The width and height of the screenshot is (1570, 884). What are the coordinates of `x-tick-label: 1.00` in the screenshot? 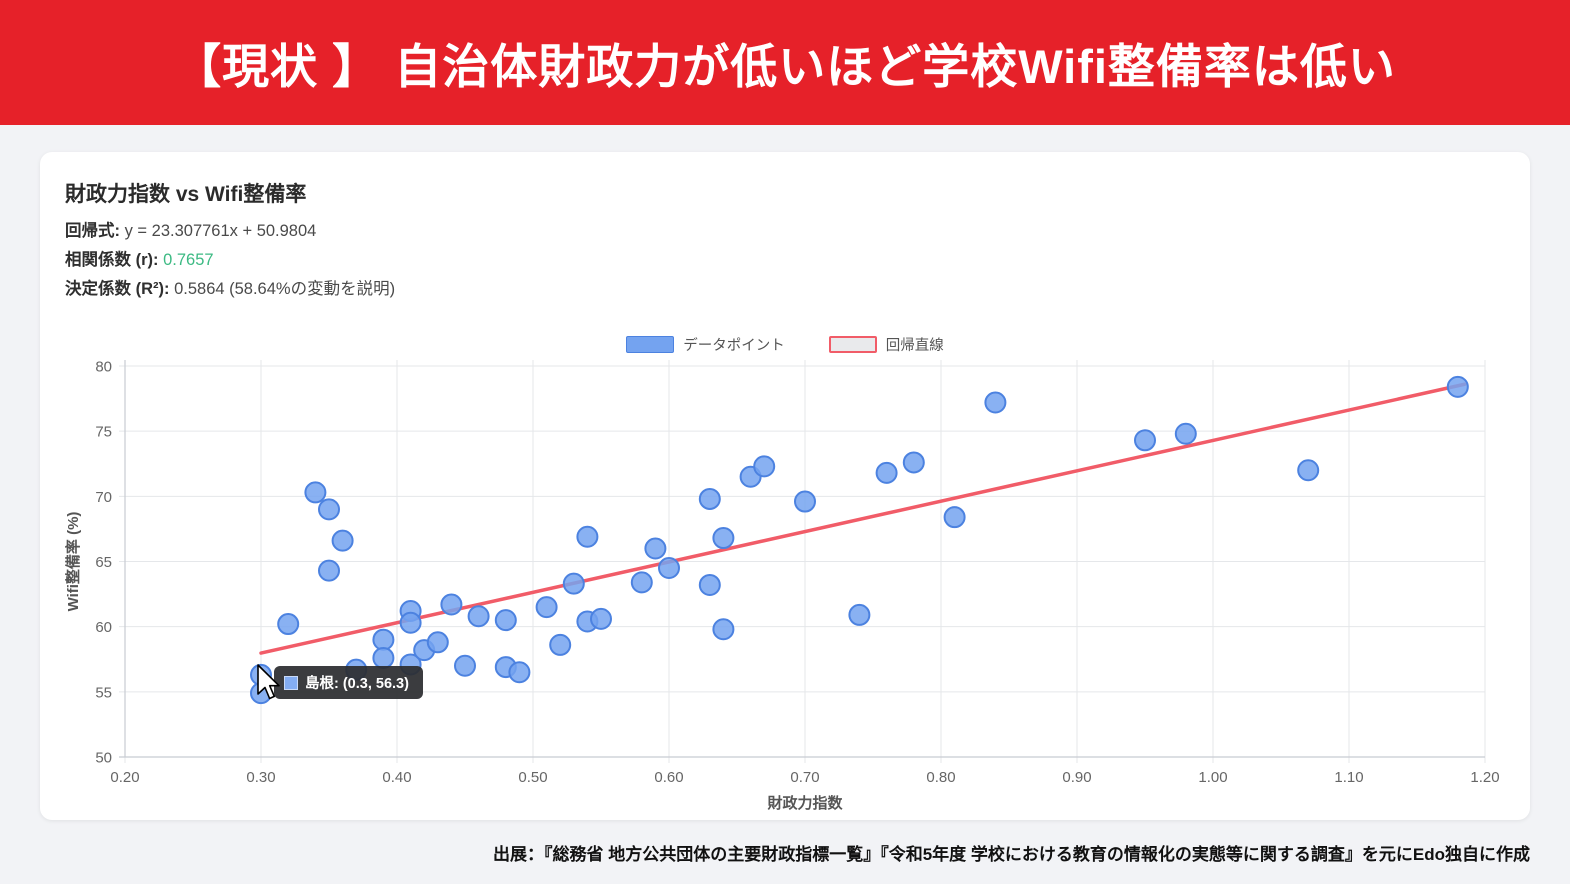 It's located at (1212, 777).